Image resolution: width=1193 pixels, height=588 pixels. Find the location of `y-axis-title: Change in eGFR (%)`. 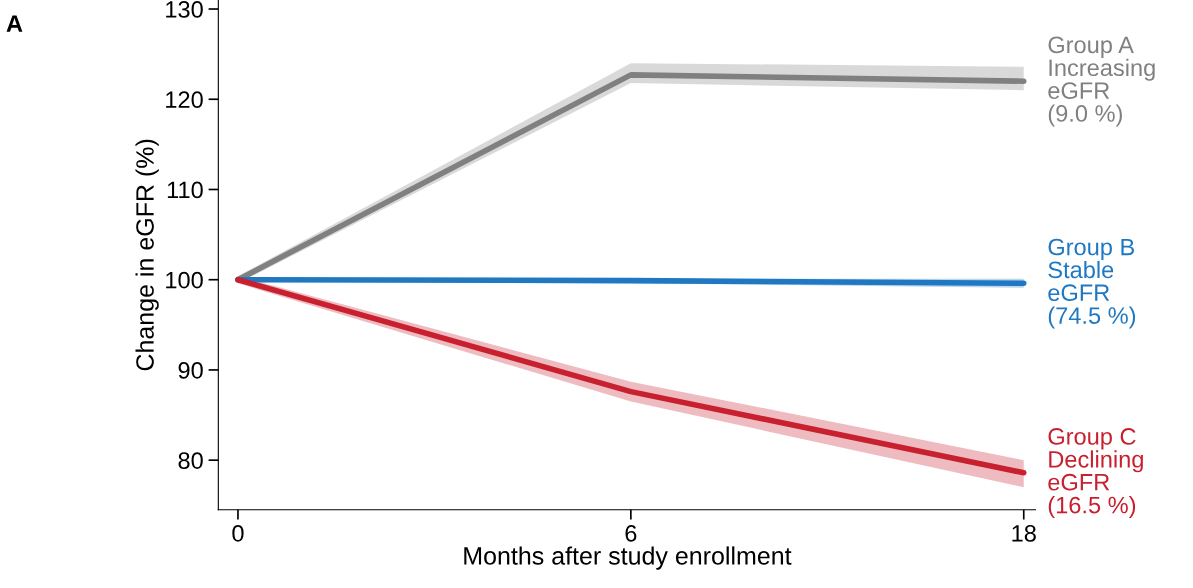

y-axis-title: Change in eGFR (%) is located at coordinates (147, 255).